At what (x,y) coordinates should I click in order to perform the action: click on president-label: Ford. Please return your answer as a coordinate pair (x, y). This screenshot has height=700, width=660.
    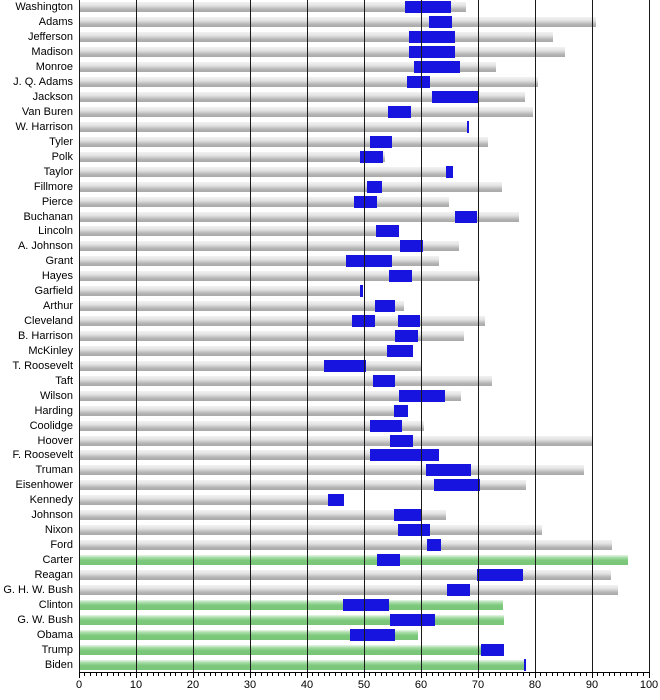
    Looking at the image, I should click on (61, 545).